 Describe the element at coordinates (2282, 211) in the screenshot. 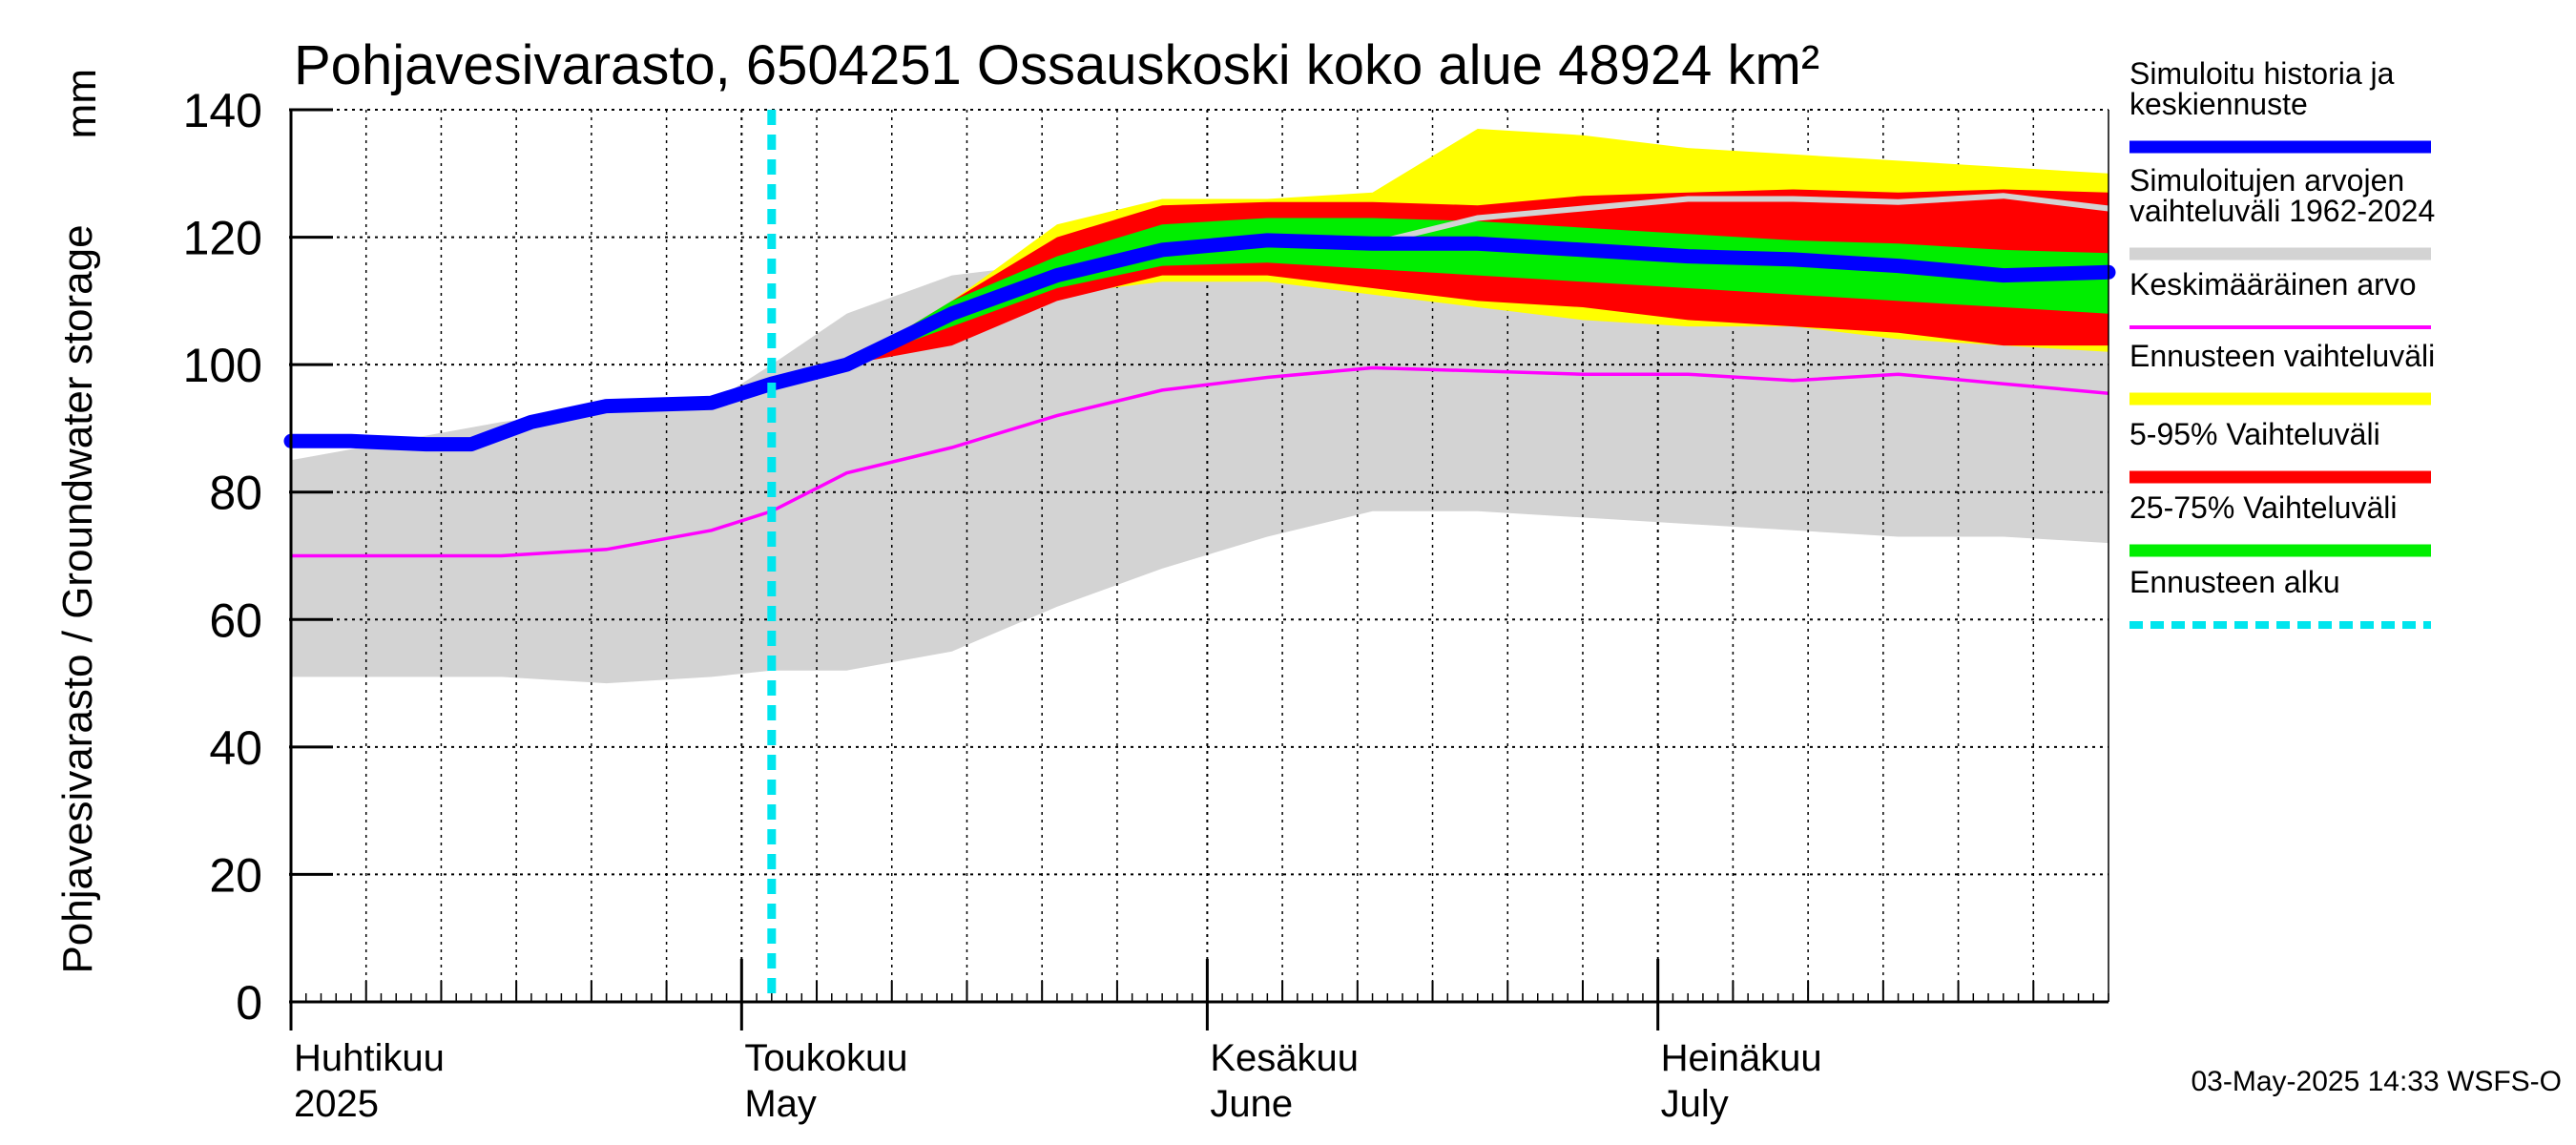

I see `legend-label: vaihteluväli 1962-2024` at that location.